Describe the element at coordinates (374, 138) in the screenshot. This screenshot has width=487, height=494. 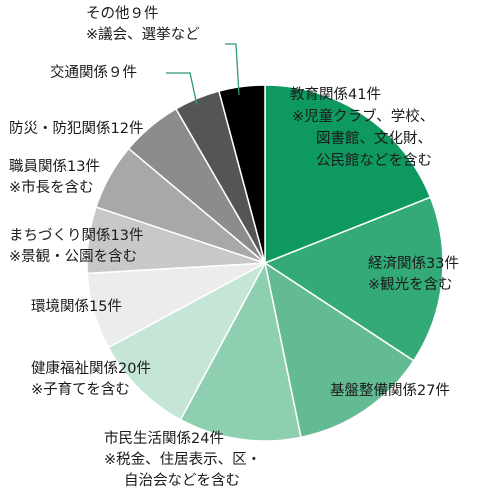
I see `slice-label-1-line-3: 図書館、文化財、` at that location.